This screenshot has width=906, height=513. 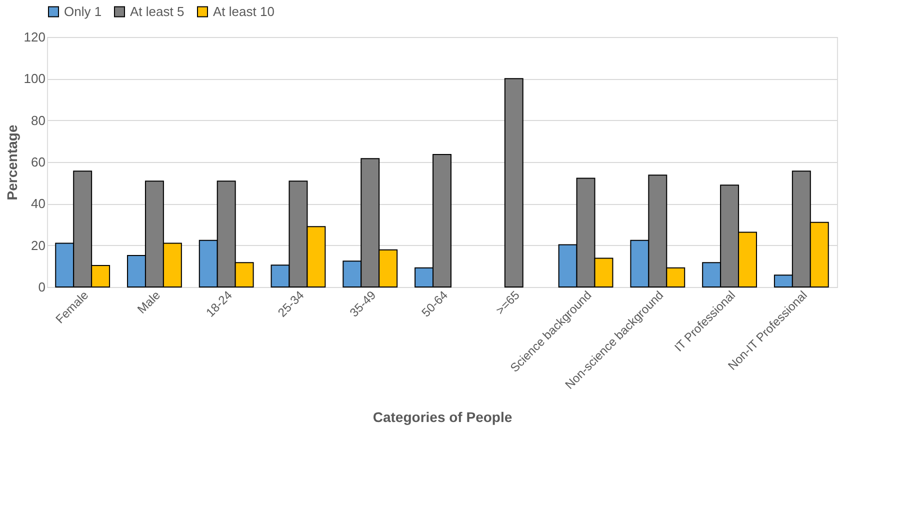 I want to click on y-tick-label: 100, so click(x=35, y=78).